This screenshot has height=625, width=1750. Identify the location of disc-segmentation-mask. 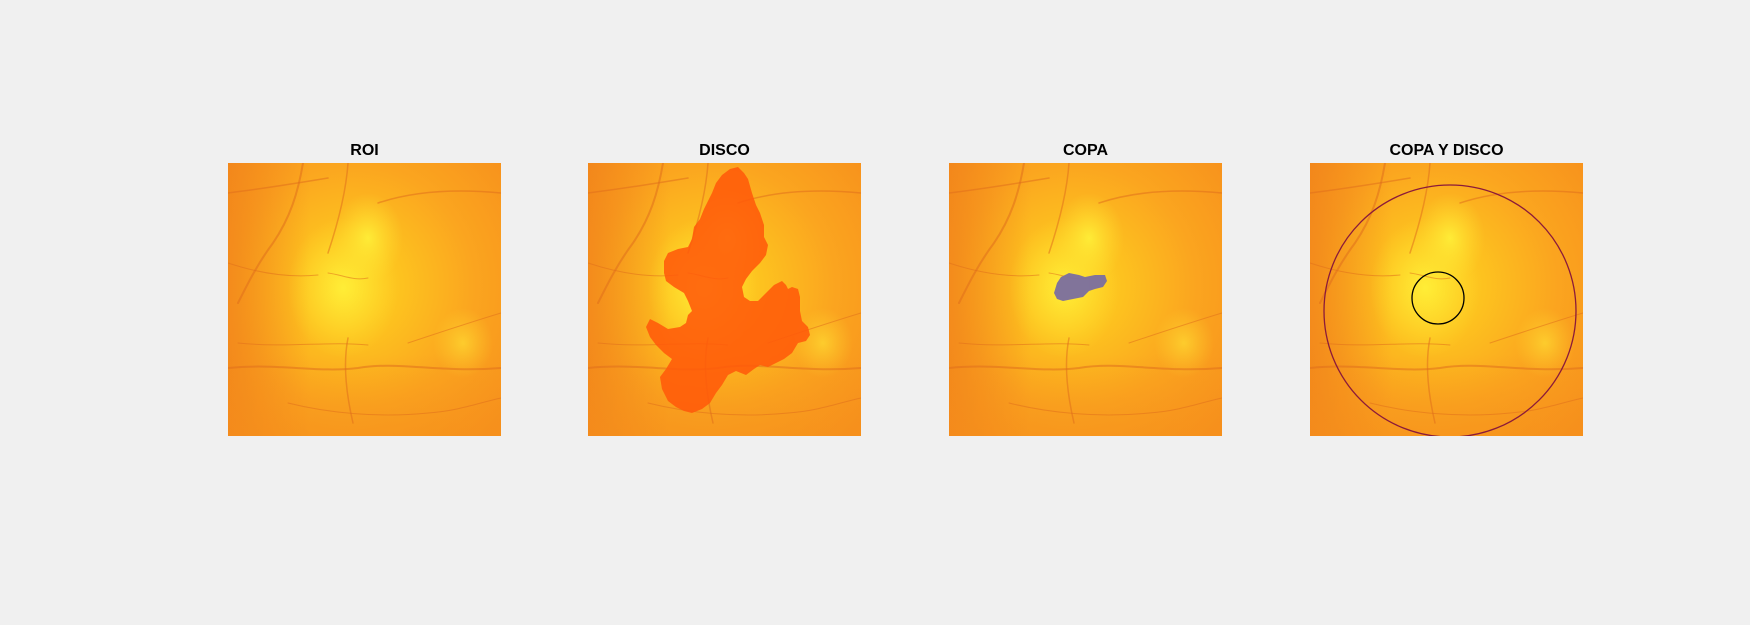
(728, 290).